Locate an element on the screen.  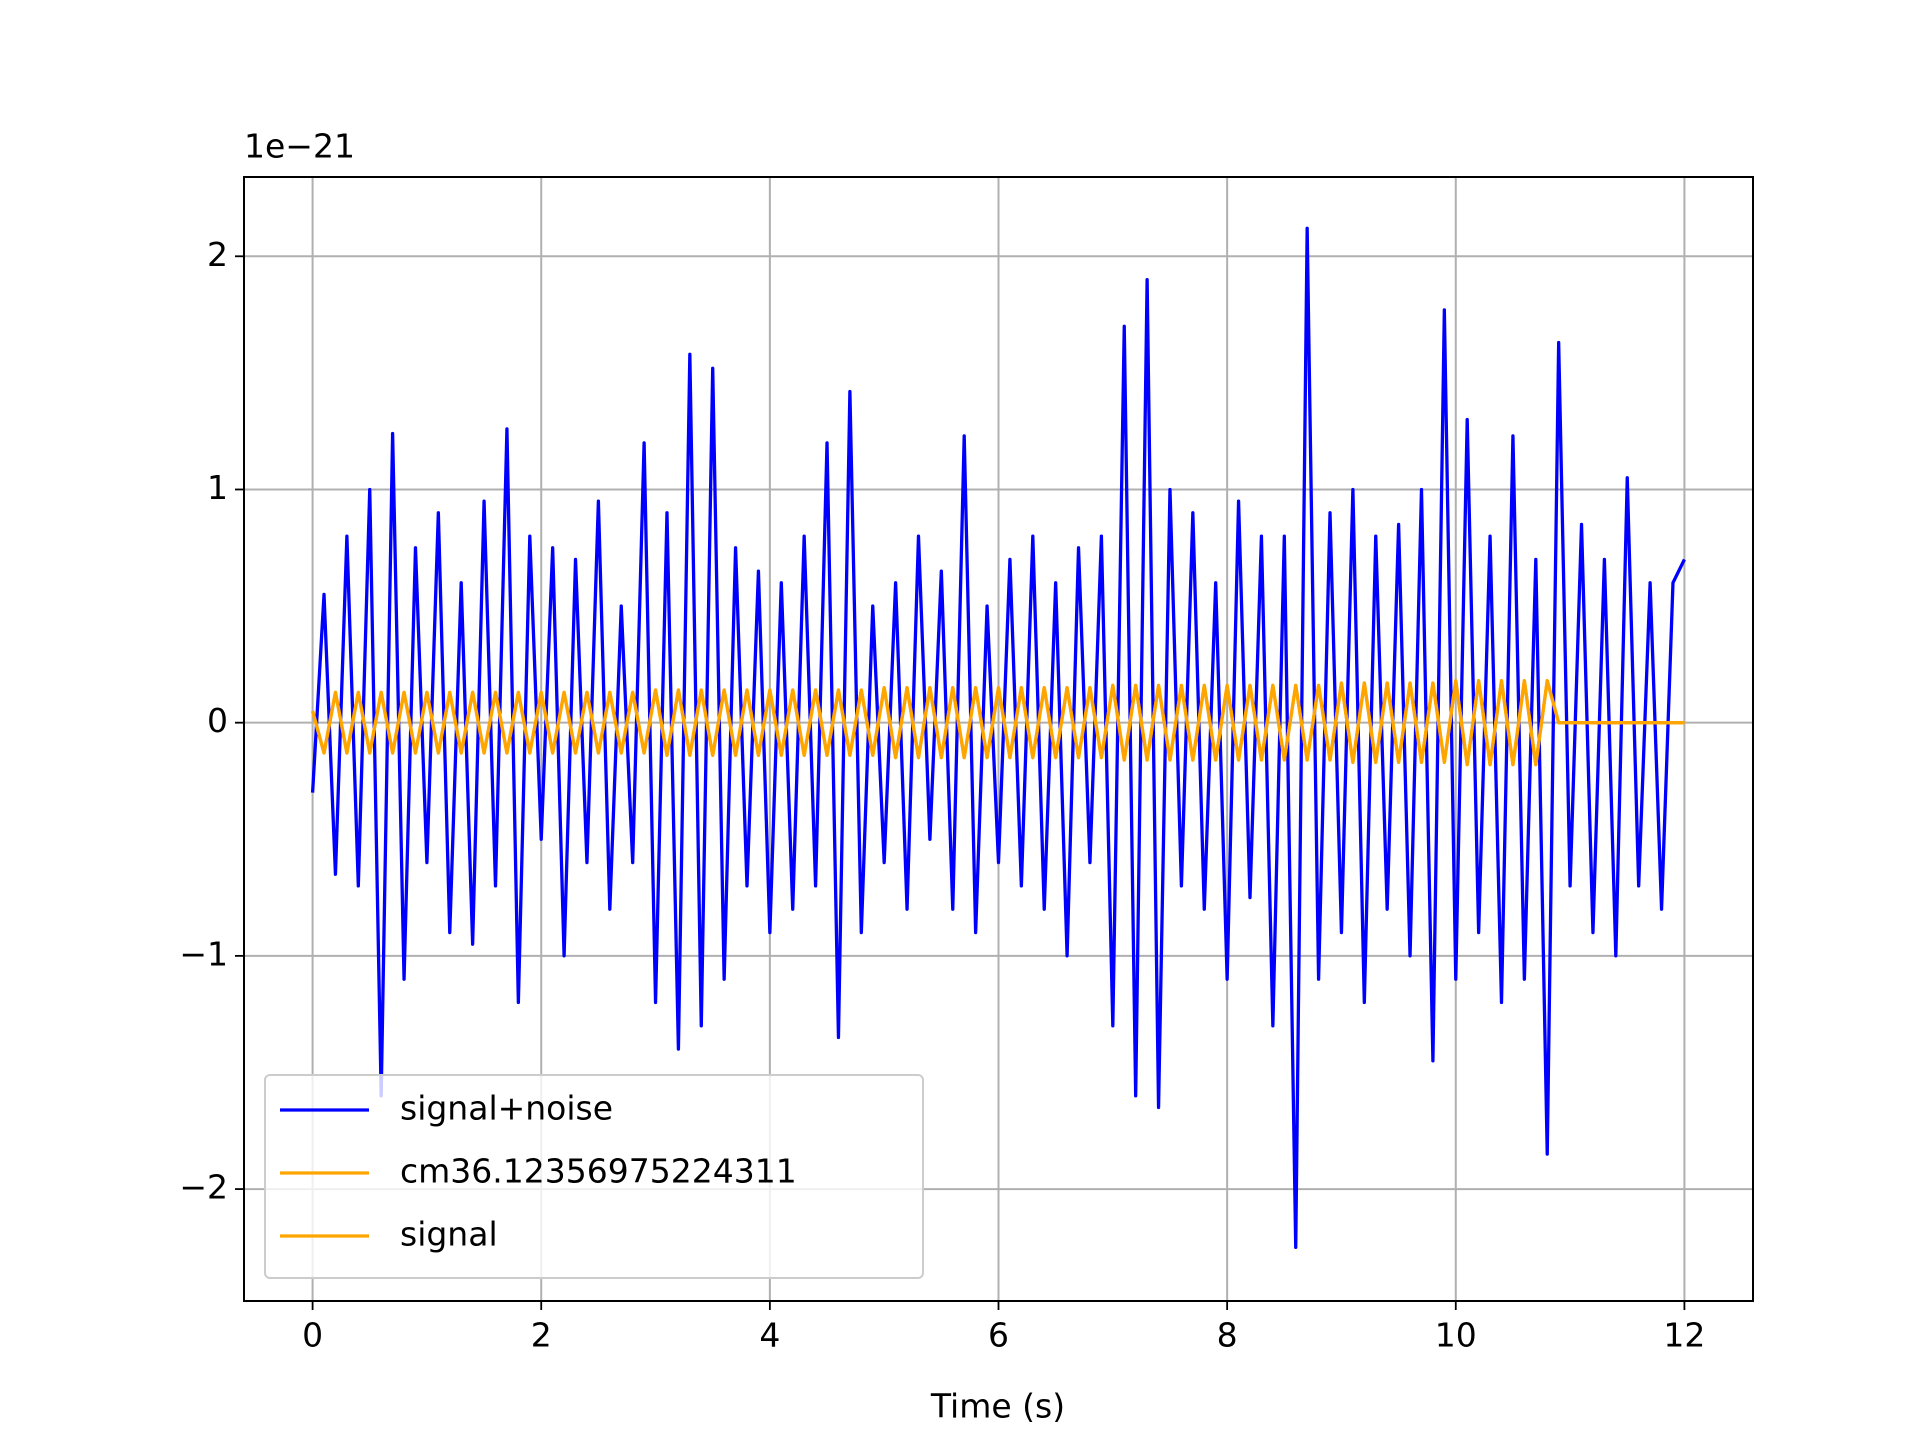
legend-label: signal is located at coordinates (449, 1234).